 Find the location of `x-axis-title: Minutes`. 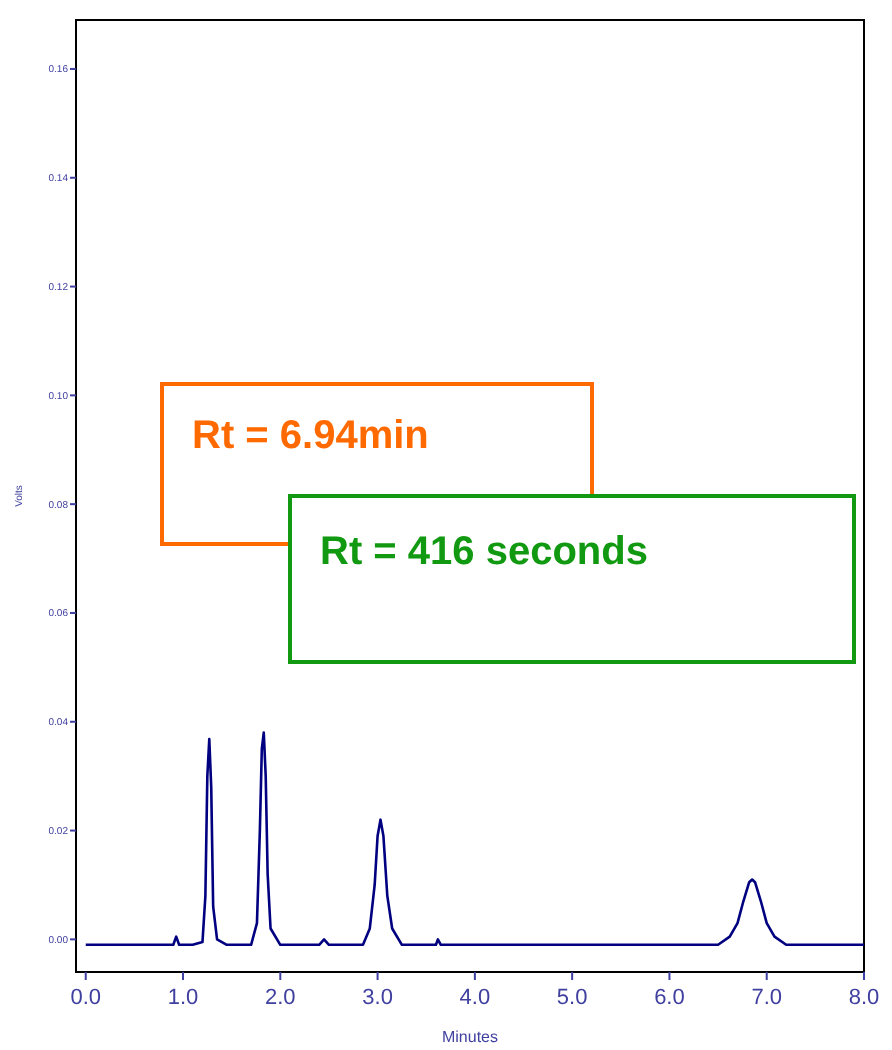

x-axis-title: Minutes is located at coordinates (470, 1037).